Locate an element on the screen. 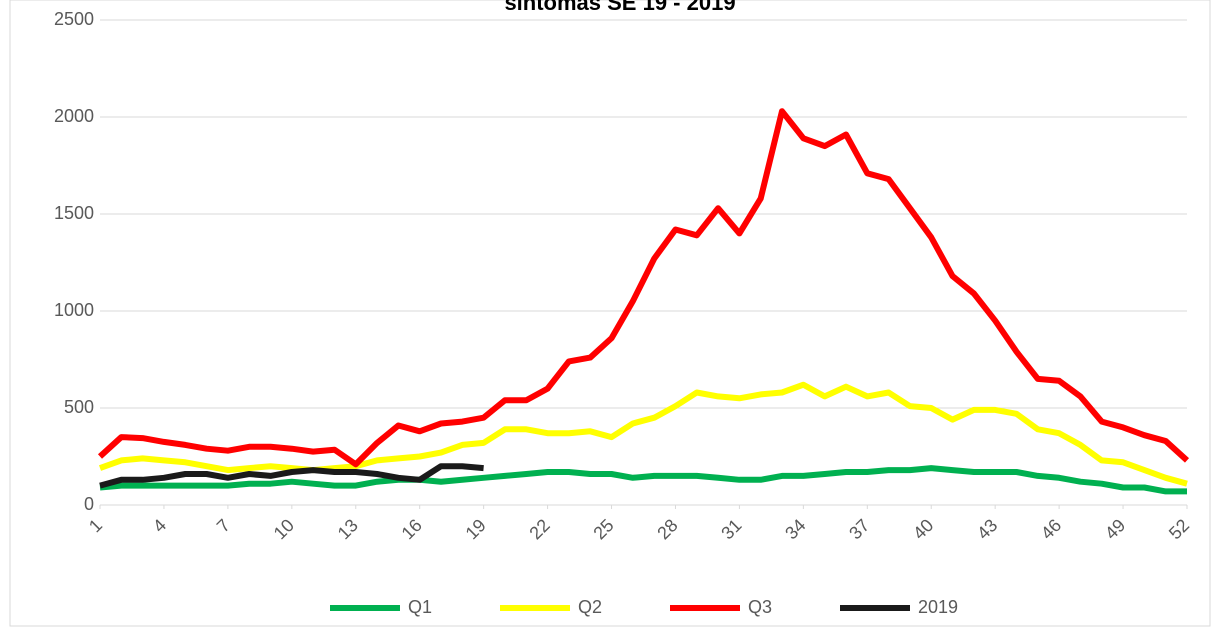 The image size is (1212, 627). legend-label: 2019 is located at coordinates (938, 607).